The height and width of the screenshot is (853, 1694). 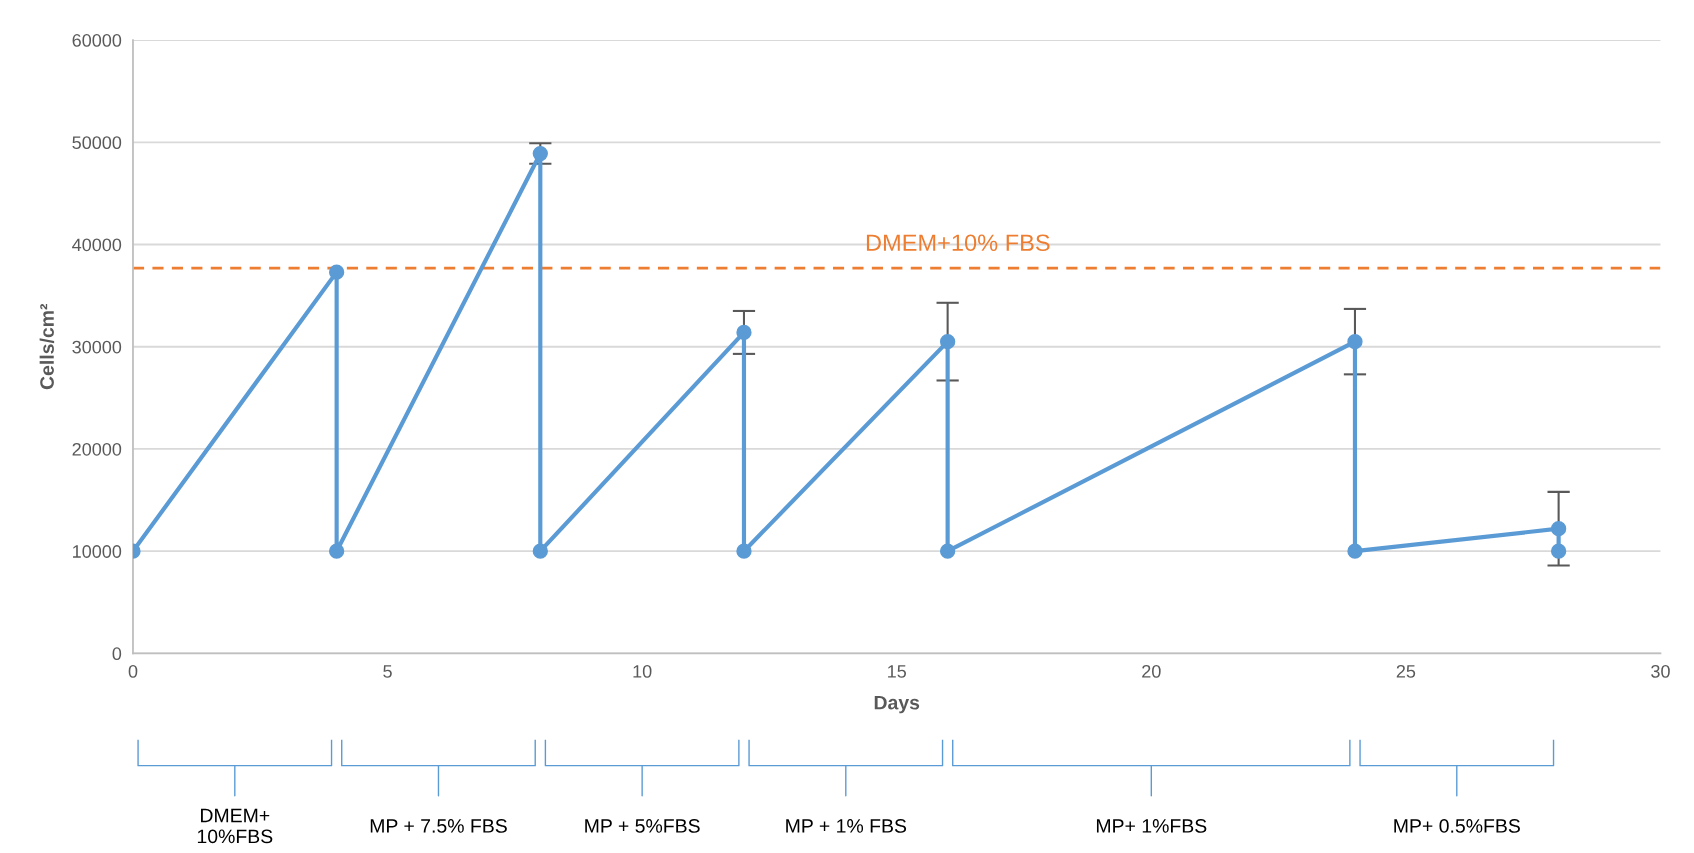 I want to click on y-tick-label: 0, so click(x=117, y=654).